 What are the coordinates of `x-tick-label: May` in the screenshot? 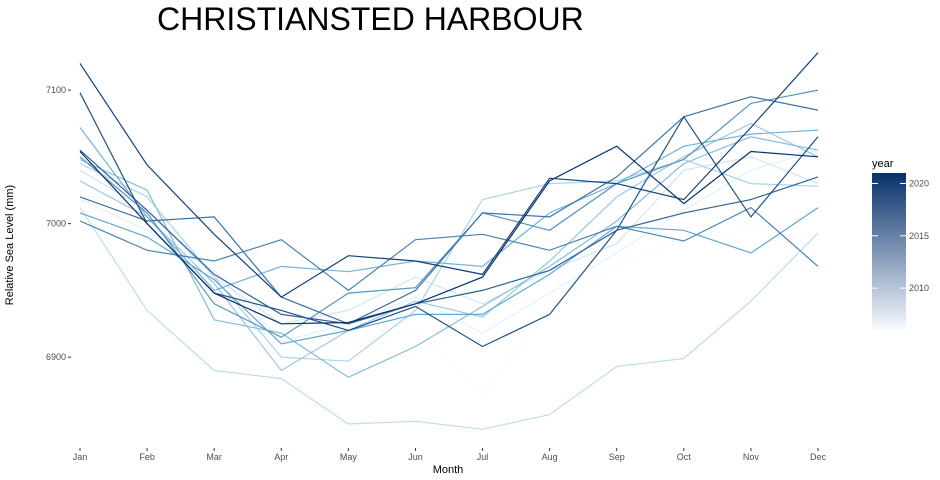 It's located at (349, 457).